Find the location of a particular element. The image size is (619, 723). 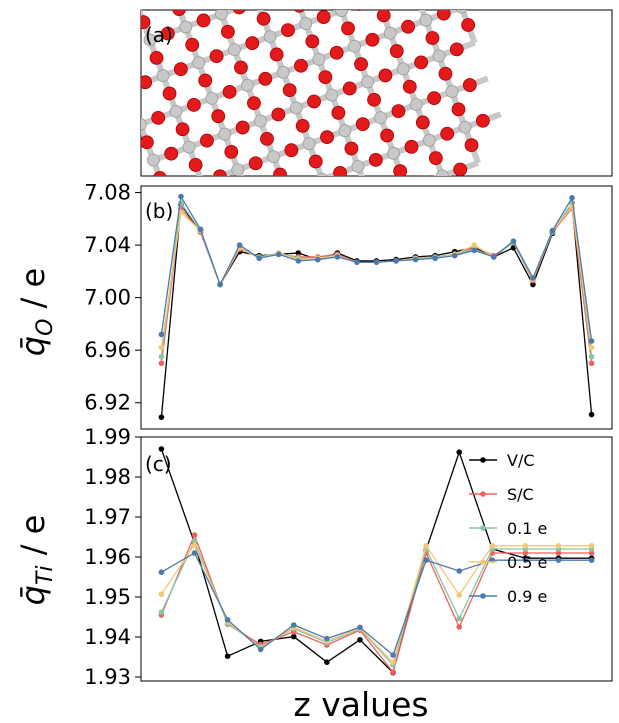

panel-c-y-ticks: 1.93 1.94 1.95 1.96 1.97 1.98 1.99 is located at coordinates (112, 557).